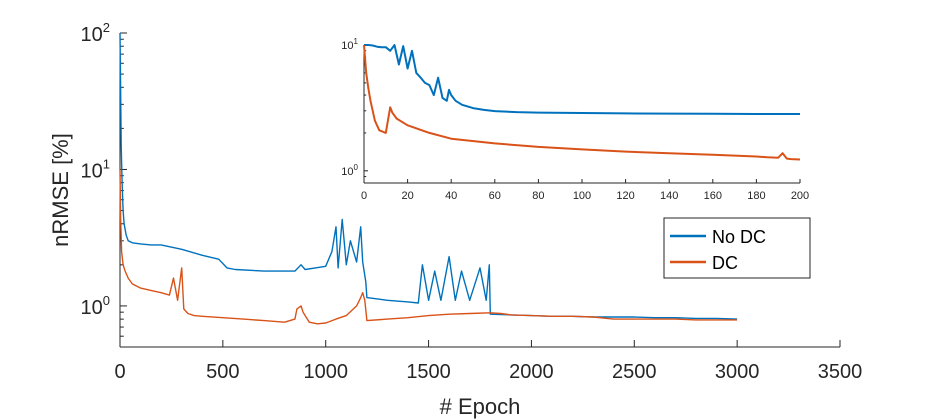 This screenshot has height=420, width=930. I want to click on inset-x-tick-label: 200, so click(800, 196).